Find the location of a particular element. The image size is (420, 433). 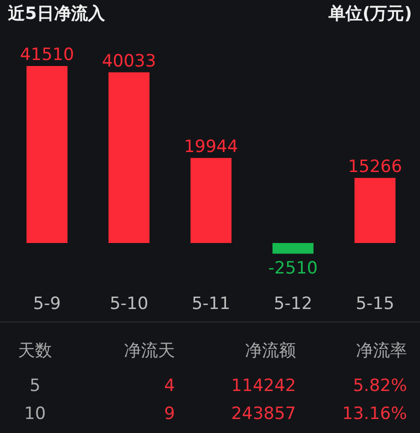

x-tick-label: 5-9 is located at coordinates (47, 304).